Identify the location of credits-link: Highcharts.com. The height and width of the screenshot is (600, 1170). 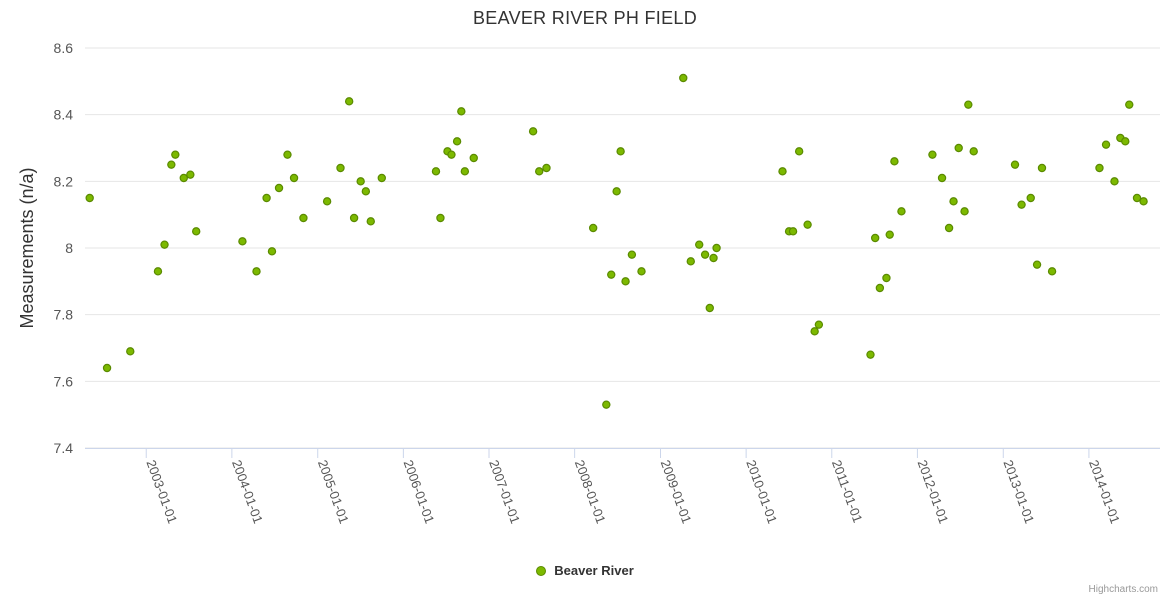
(1123, 589).